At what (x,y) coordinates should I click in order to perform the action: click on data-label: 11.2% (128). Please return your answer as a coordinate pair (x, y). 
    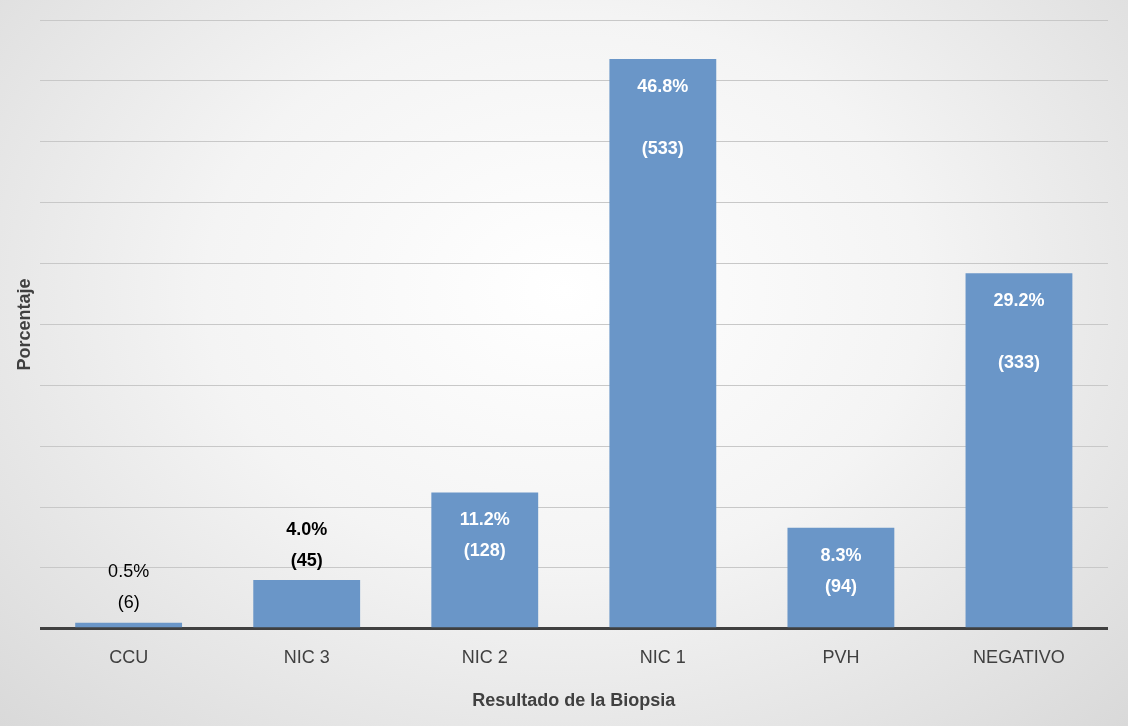
    Looking at the image, I should click on (484, 535).